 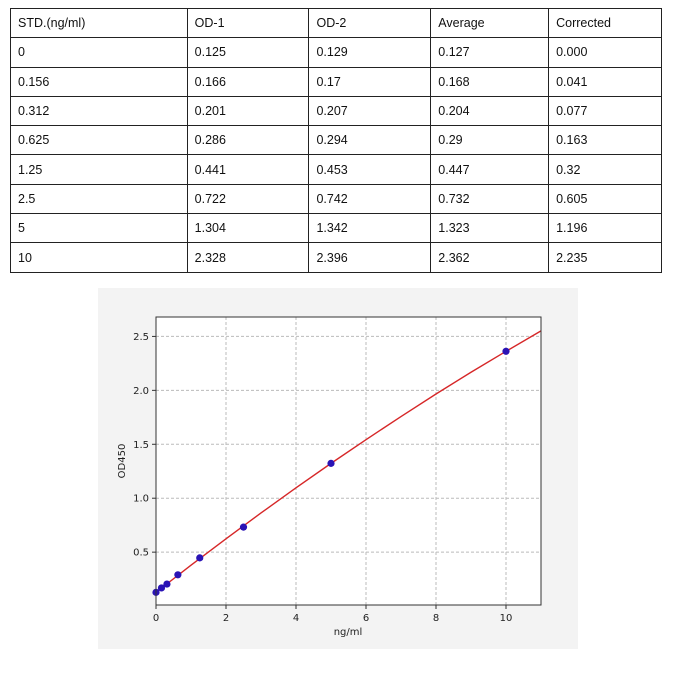 What do you see at coordinates (605, 199) in the screenshot?
I see `table-cell: 0.605` at bounding box center [605, 199].